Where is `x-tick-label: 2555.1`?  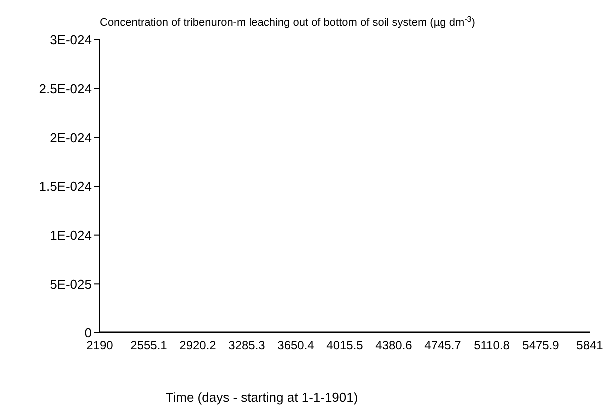
x-tick-label: 2555.1 is located at coordinates (149, 345).